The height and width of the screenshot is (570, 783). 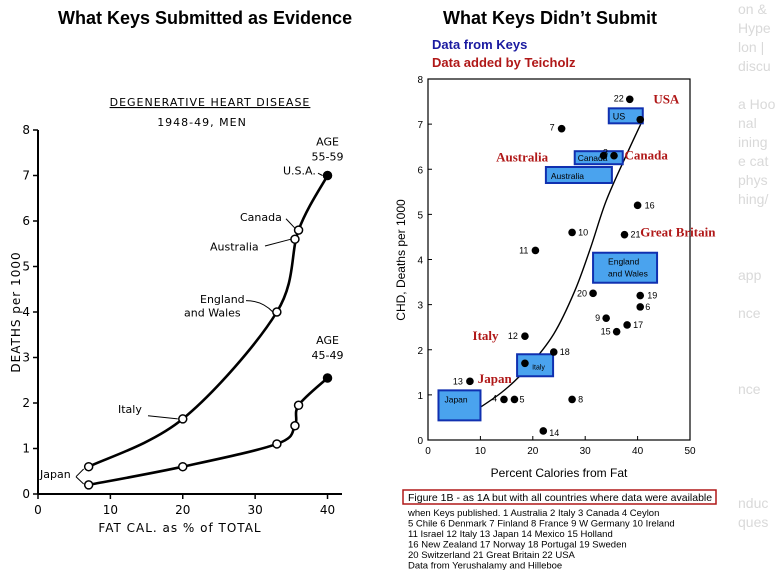 What do you see at coordinates (753, 199) in the screenshot?
I see `faded-text-line: hing/` at bounding box center [753, 199].